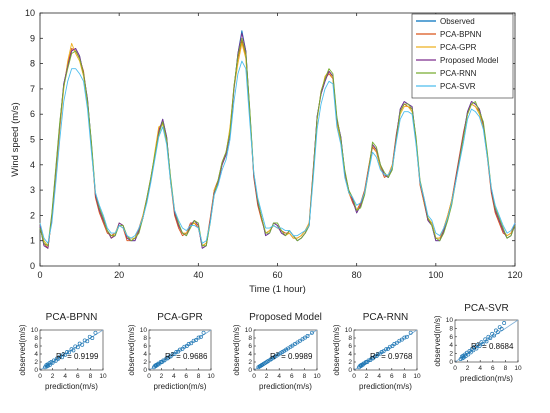  What do you see at coordinates (32, 190) in the screenshot?
I see `y-tick-label: 3` at bounding box center [32, 190].